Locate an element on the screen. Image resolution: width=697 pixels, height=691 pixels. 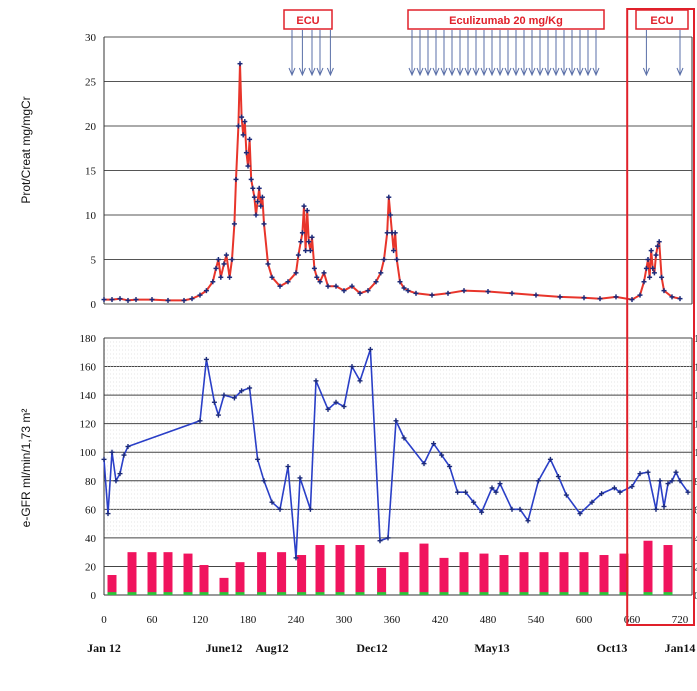
dose-annotations: ECU Eculizumab 20 mg/Kg ECU is located at coordinates (486, 43).